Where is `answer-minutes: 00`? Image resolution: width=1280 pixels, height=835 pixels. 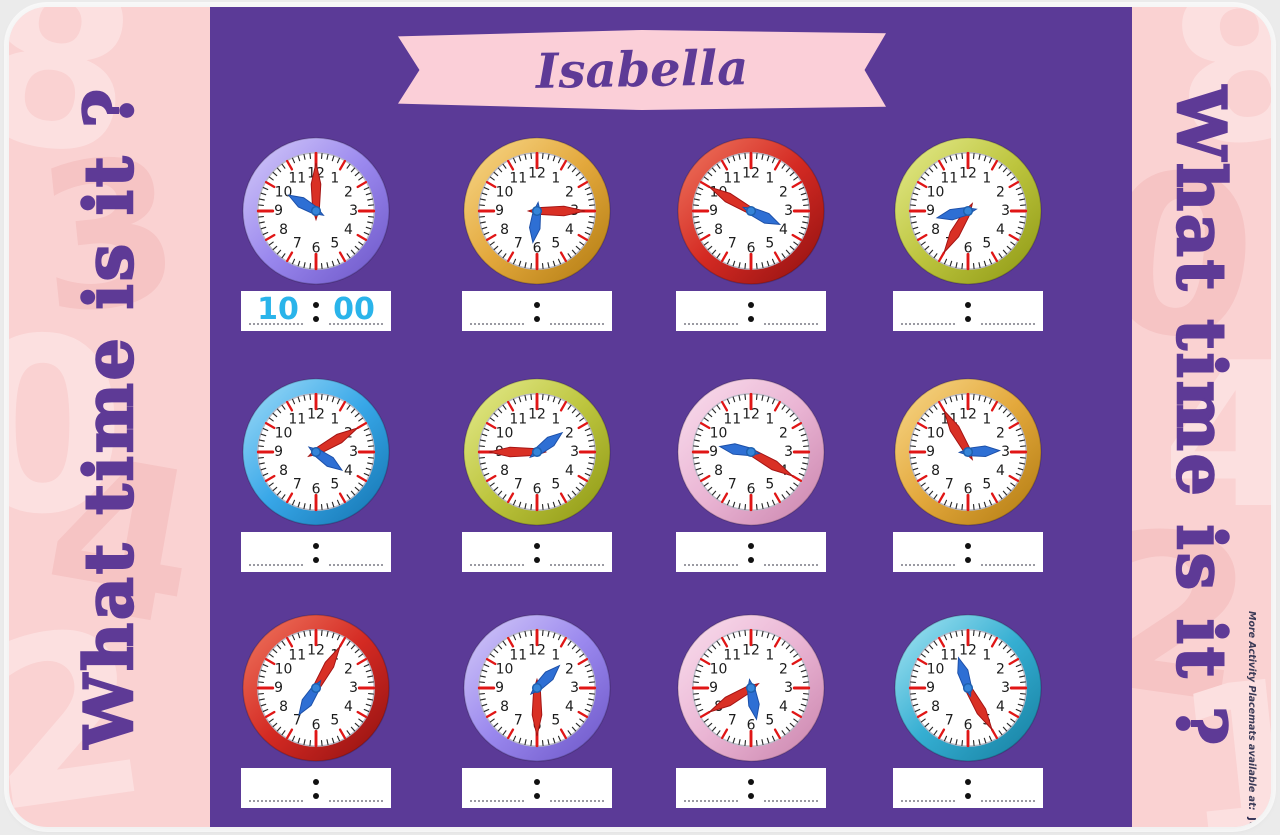 answer-minutes: 00 is located at coordinates (354, 309).